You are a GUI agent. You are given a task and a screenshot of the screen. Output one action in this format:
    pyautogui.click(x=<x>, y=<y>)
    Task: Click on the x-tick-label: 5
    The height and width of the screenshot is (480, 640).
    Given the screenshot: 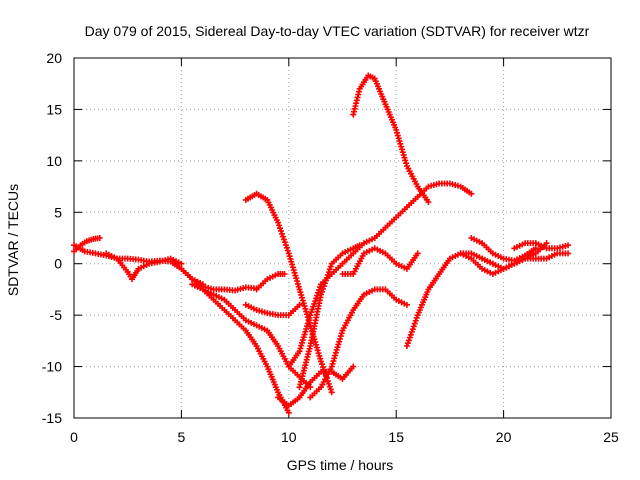 What is the action you would take?
    pyautogui.click(x=182, y=437)
    